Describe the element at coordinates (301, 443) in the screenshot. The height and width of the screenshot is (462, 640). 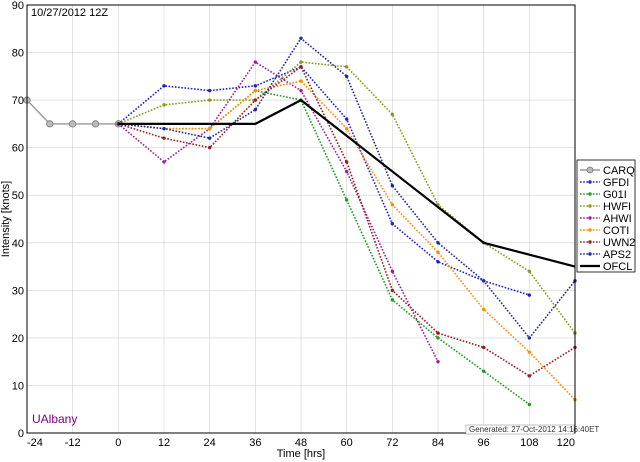
I see `x-tick-label: 48` at that location.